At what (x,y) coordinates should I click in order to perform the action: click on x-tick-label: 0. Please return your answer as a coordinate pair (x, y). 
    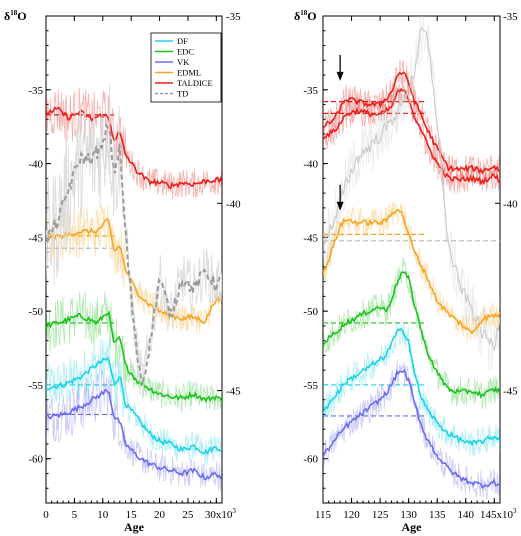
    Looking at the image, I should click on (46, 515).